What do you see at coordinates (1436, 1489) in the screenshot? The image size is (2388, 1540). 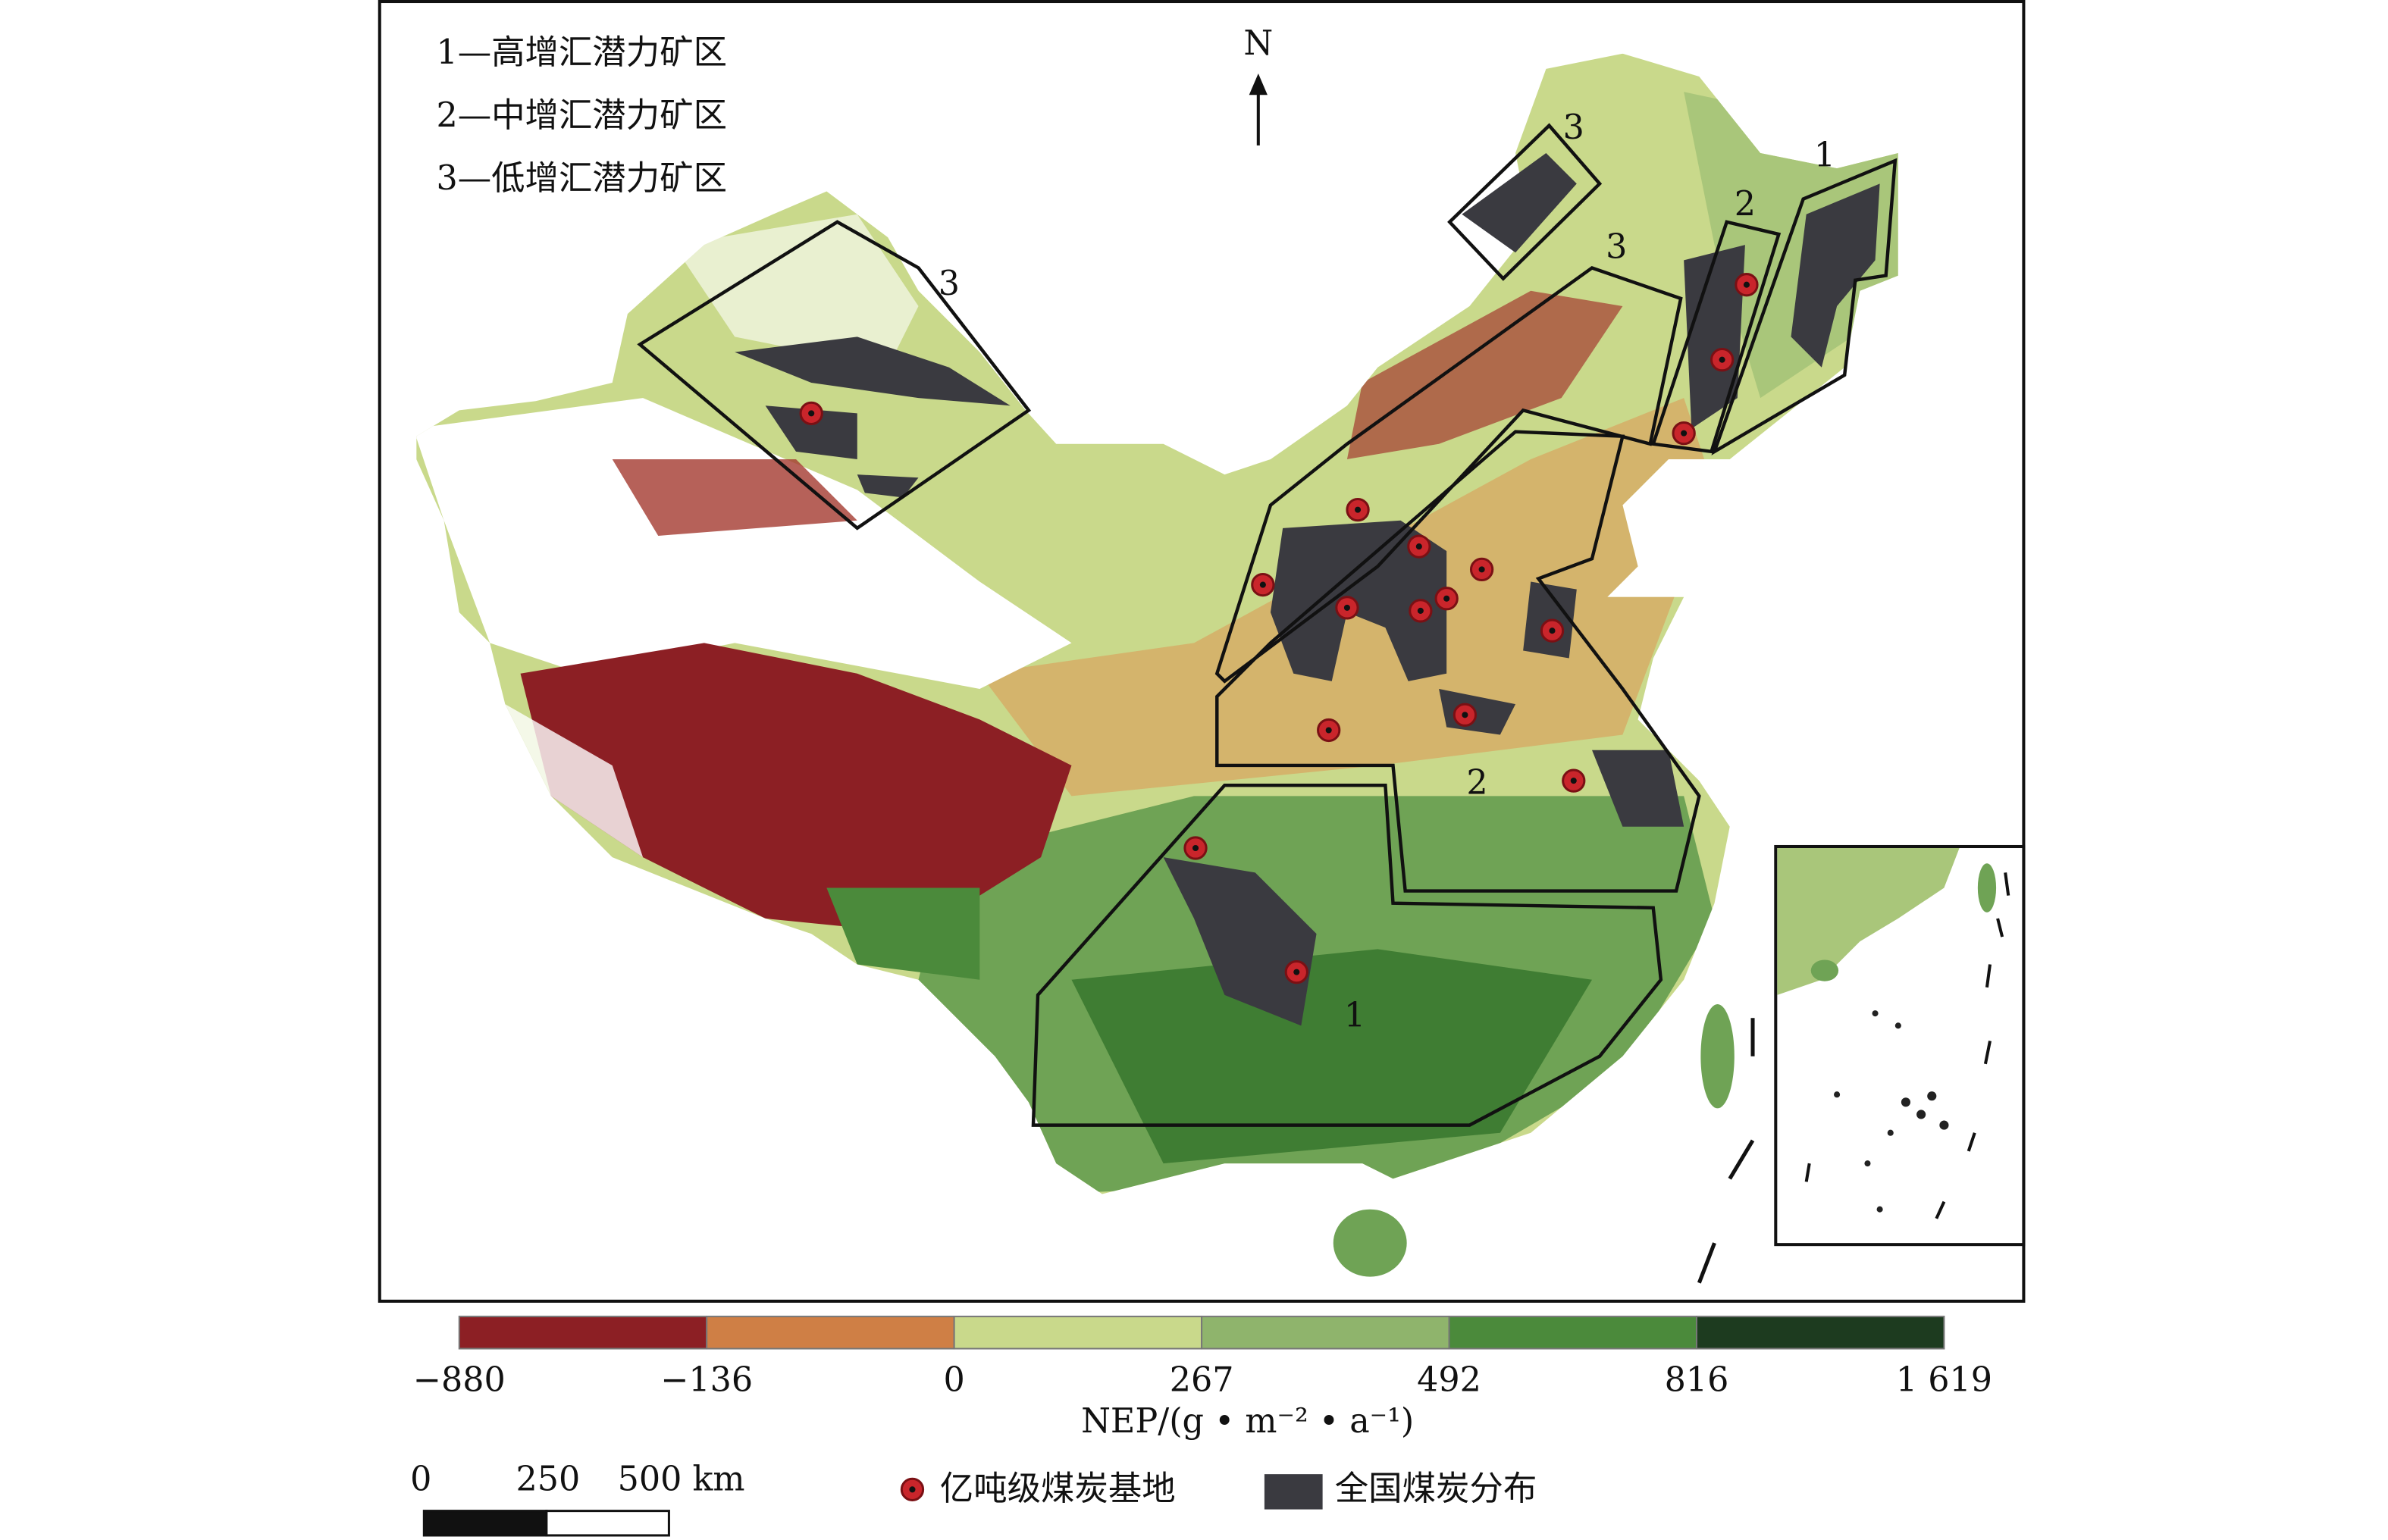 I see `legend-label: 全国煤炭分布` at bounding box center [1436, 1489].